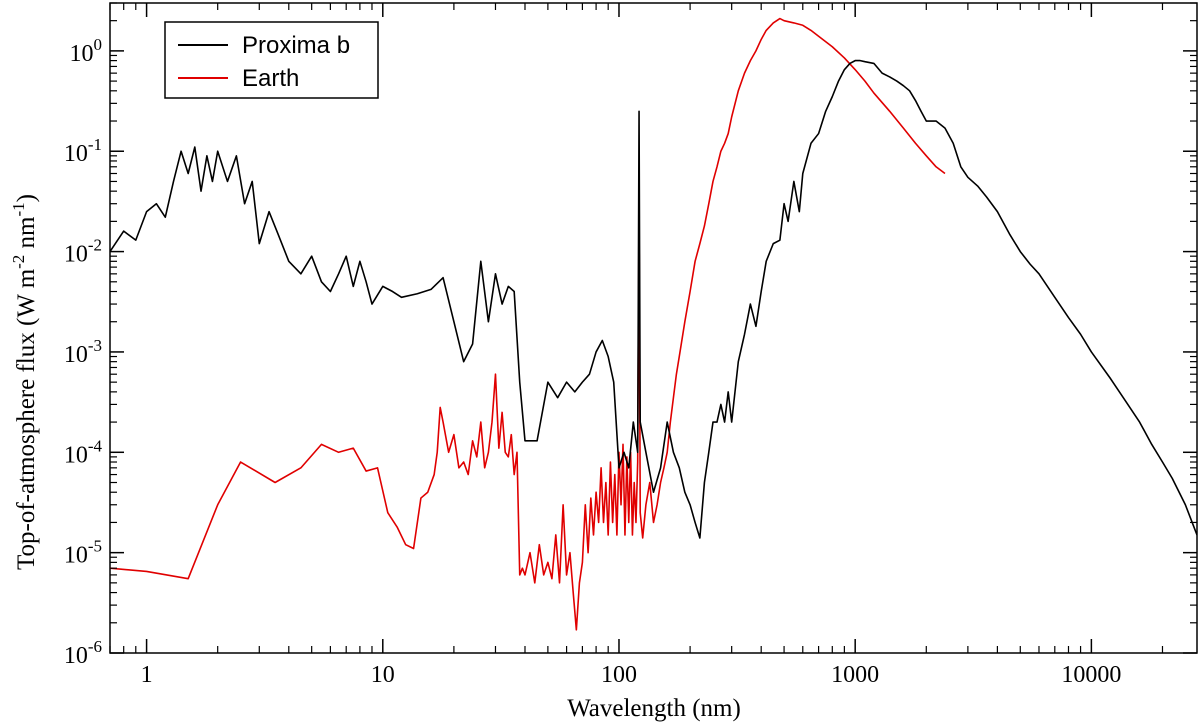 This screenshot has width=1200, height=723. What do you see at coordinates (26, 198) in the screenshot?
I see `y-axis-title-end: )` at bounding box center [26, 198].